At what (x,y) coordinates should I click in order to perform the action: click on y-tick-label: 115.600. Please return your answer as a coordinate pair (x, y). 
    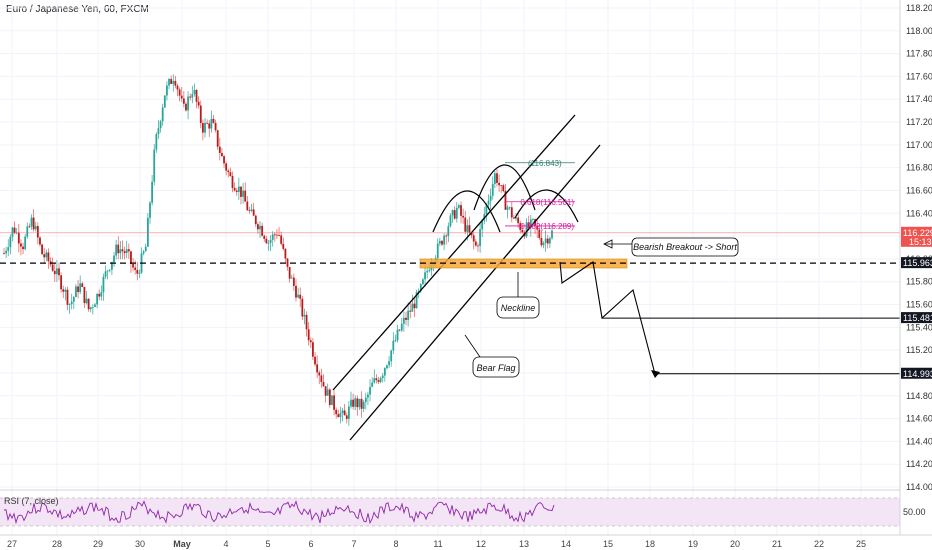
    Looking at the image, I should click on (919, 305).